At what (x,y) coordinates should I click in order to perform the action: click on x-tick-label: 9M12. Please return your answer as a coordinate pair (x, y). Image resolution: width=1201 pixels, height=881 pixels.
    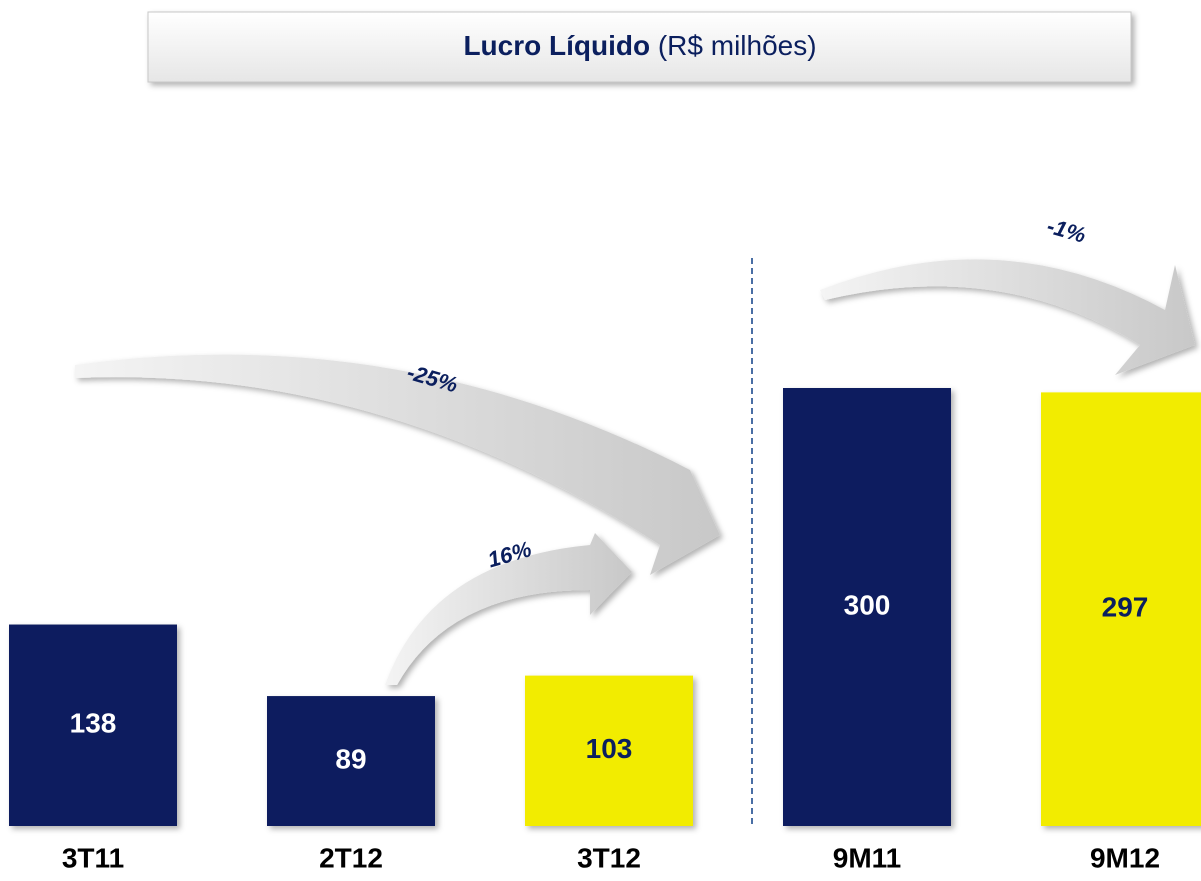
    Looking at the image, I should click on (1125, 857).